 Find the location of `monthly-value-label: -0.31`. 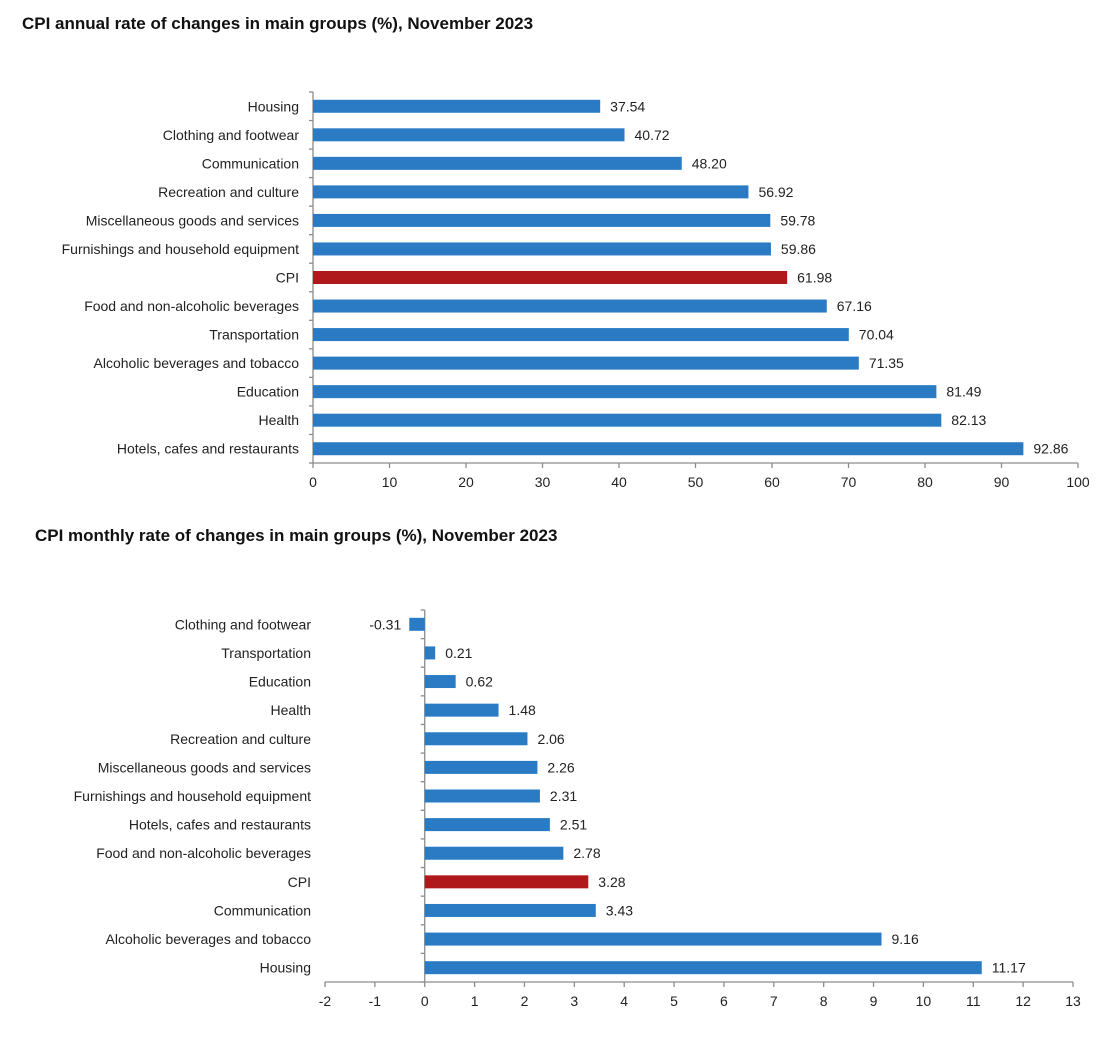

monthly-value-label: -0.31 is located at coordinates (385, 624).